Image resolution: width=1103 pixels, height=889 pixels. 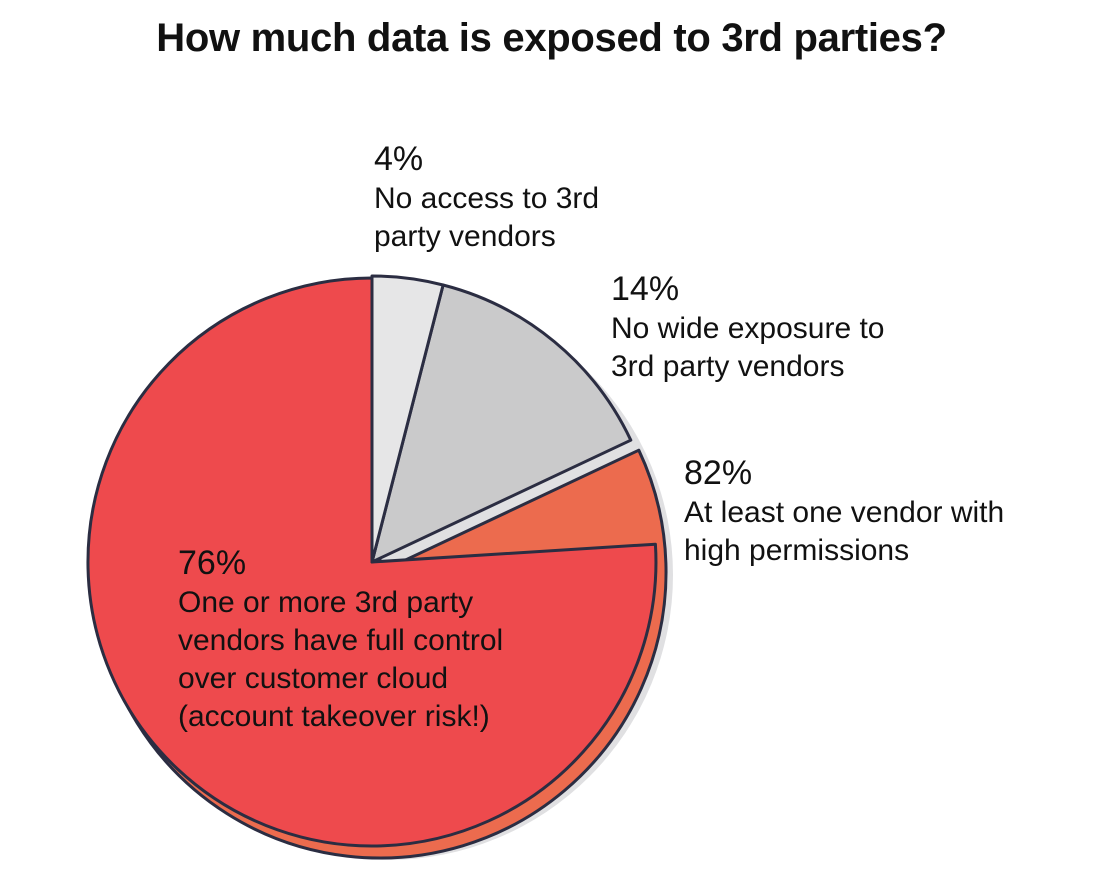 What do you see at coordinates (728, 366) in the screenshot?
I see `slice-description: 3rd party vendors` at bounding box center [728, 366].